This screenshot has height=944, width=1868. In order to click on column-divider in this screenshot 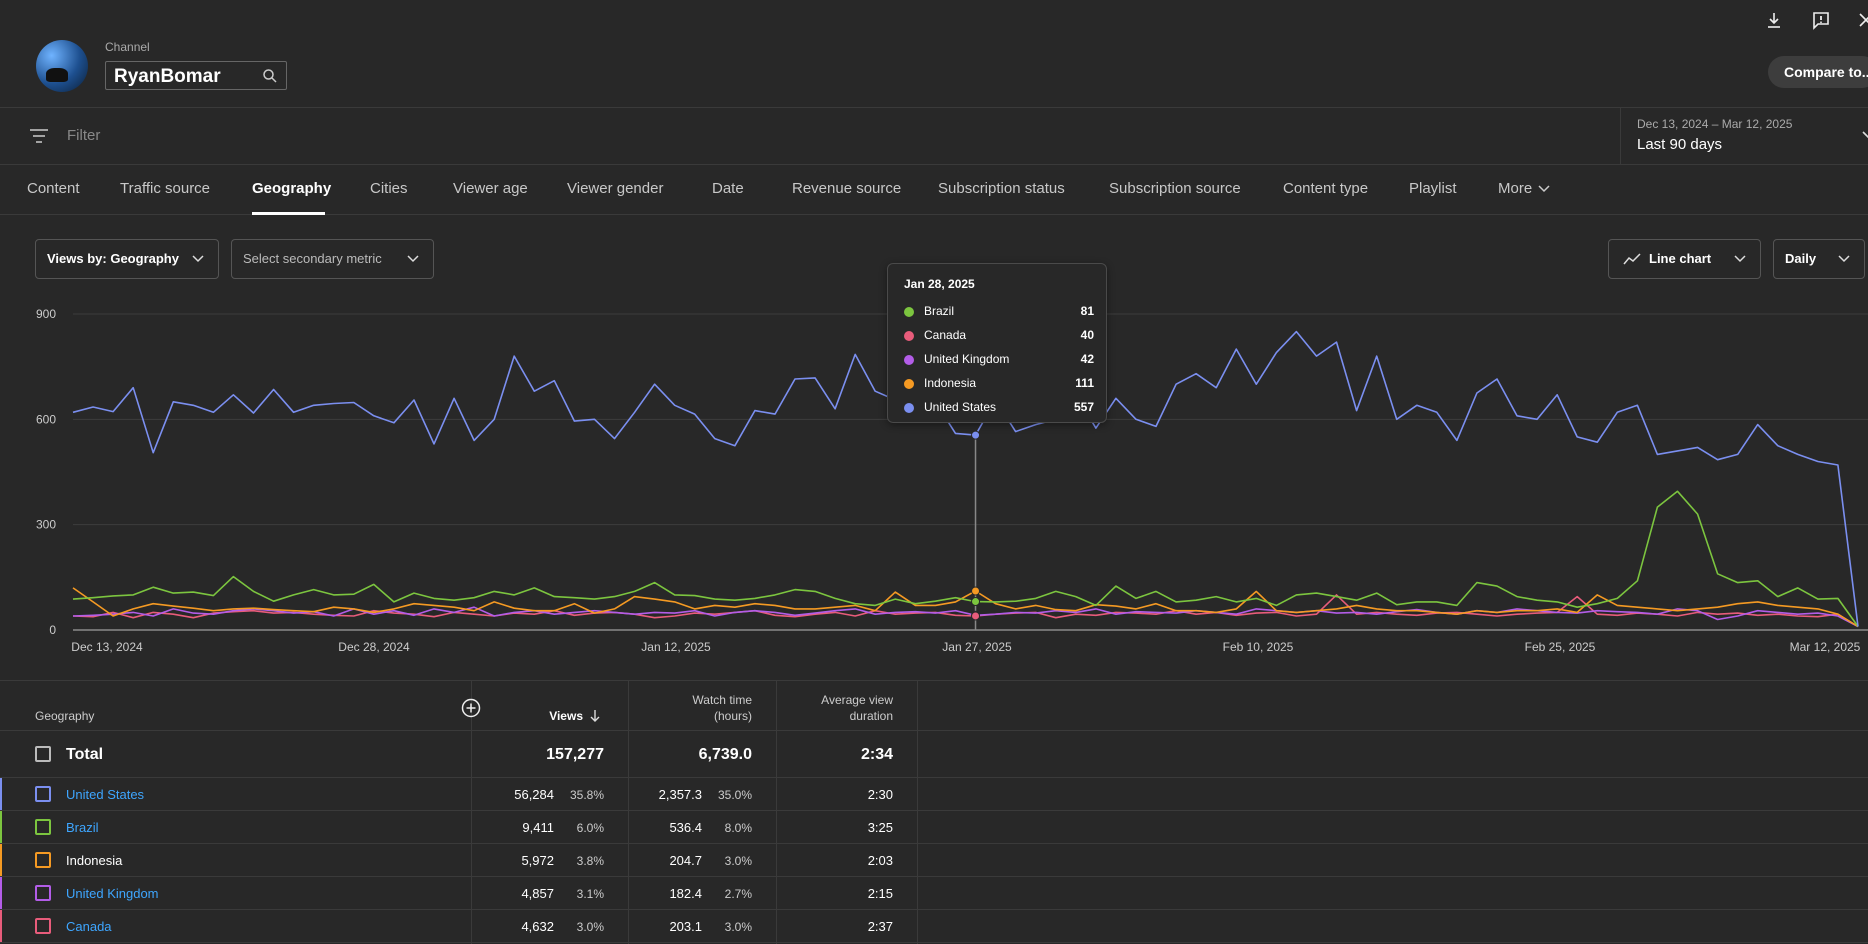, I will do `click(776, 812)`.